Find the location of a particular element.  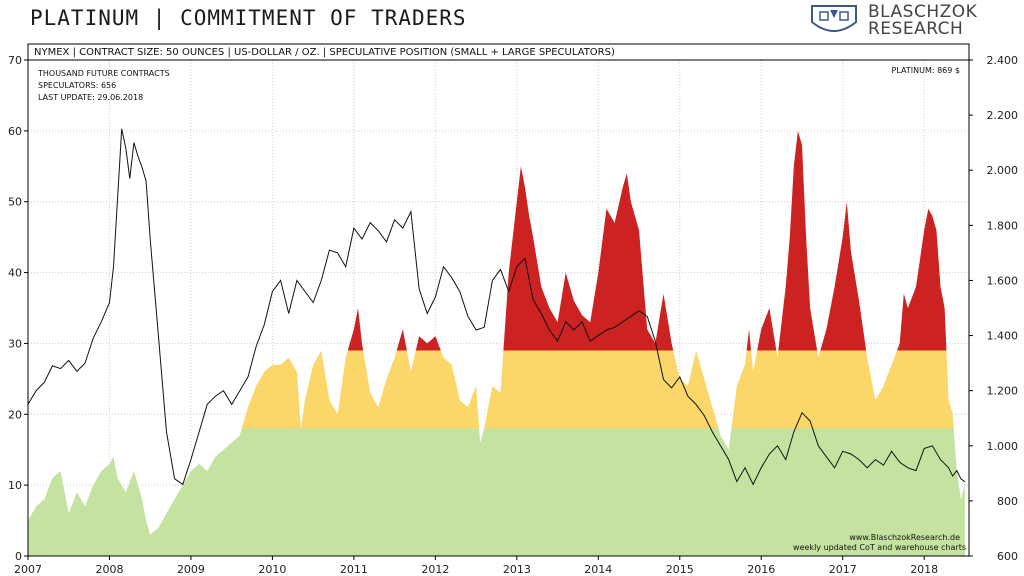

y-right-tick-label: 1.000 is located at coordinates (1003, 446).